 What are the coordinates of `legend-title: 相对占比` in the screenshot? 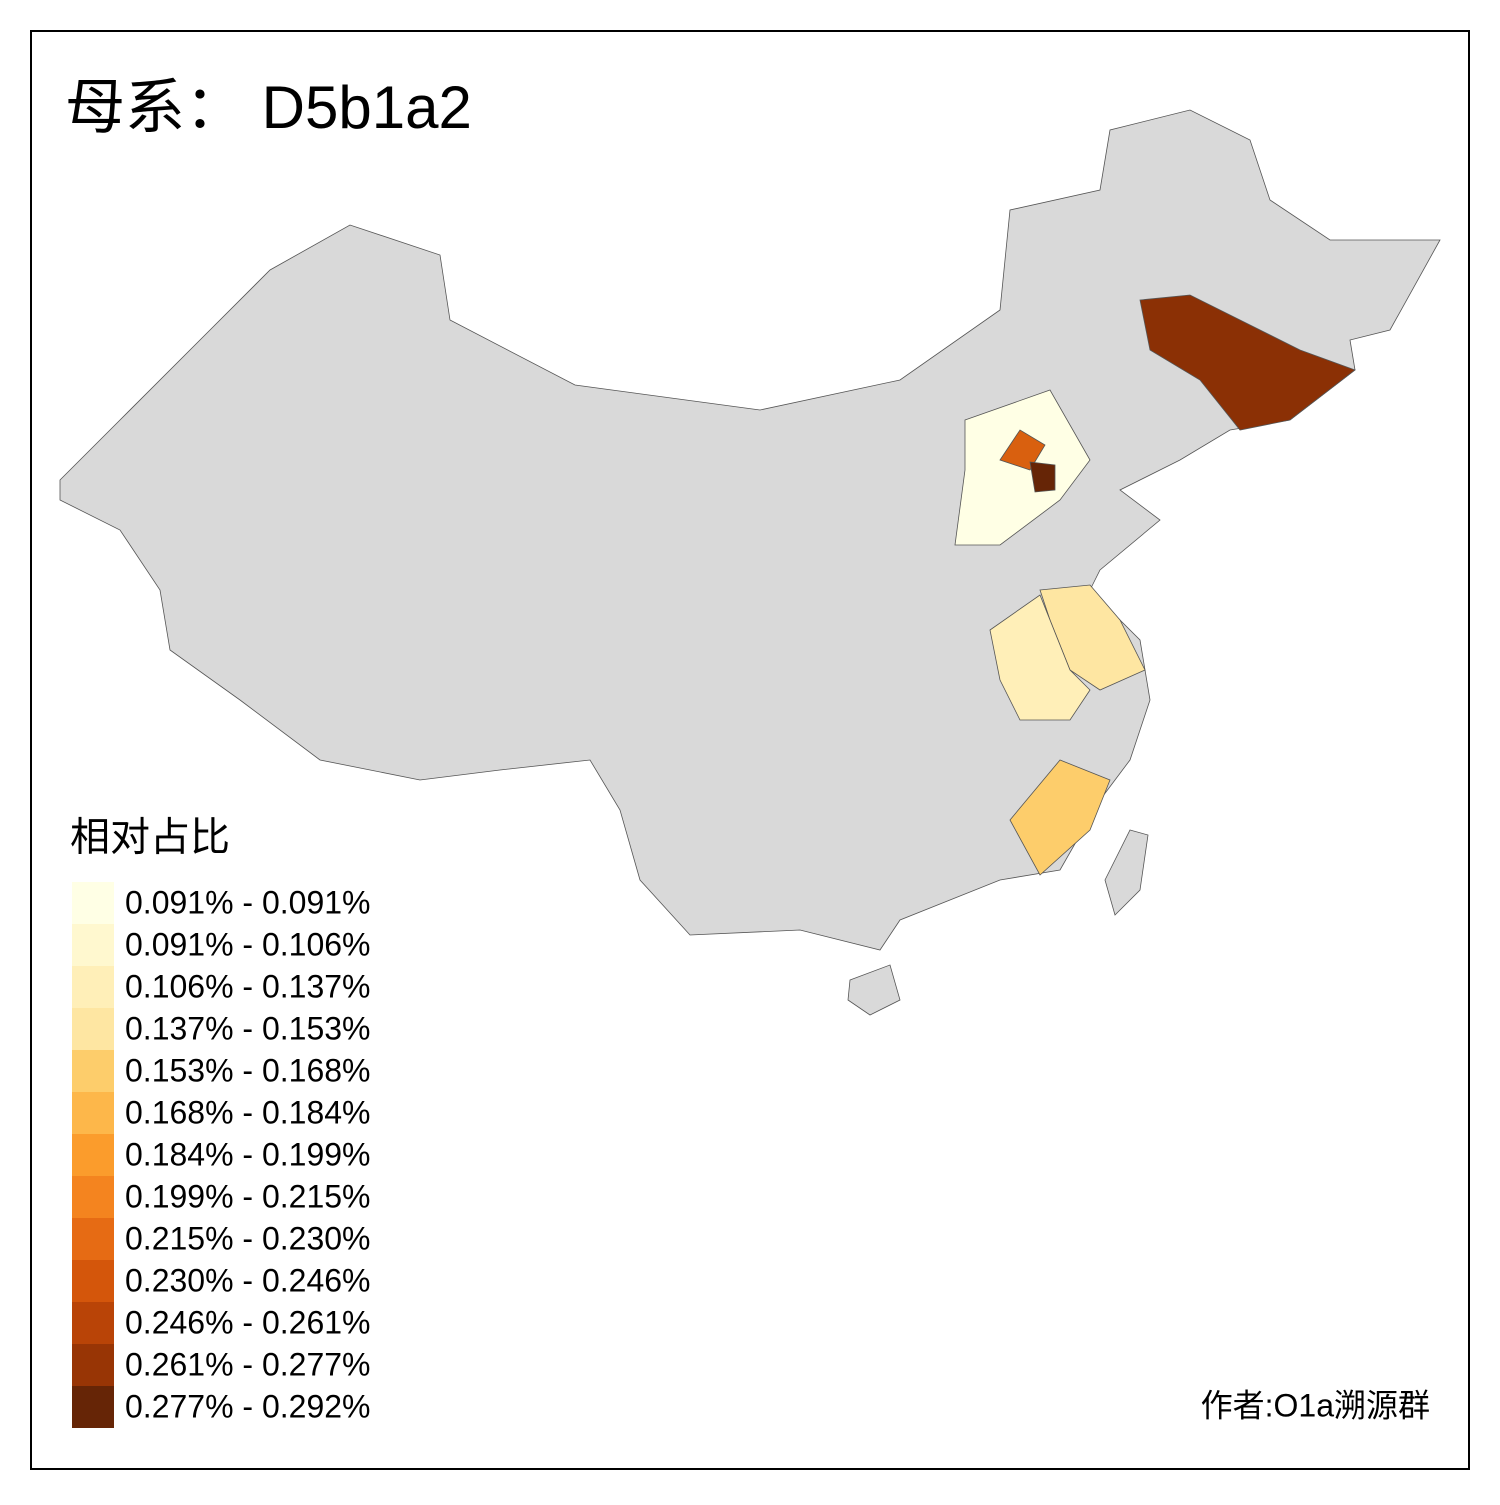 It's located at (150, 838).